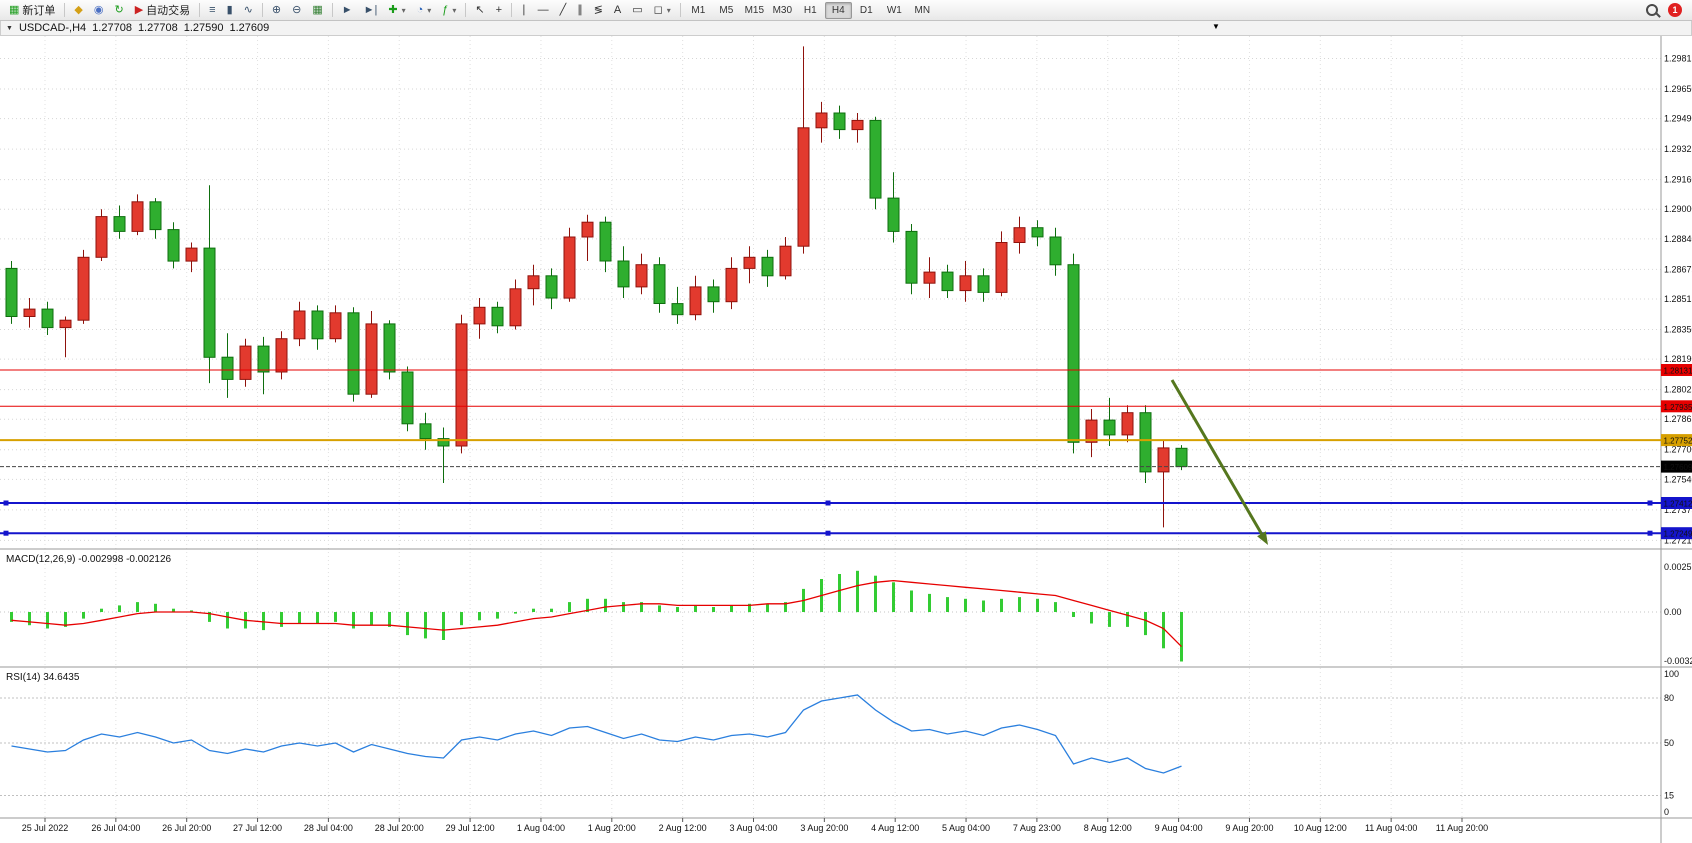 The width and height of the screenshot is (1692, 843). What do you see at coordinates (32, 10) in the screenshot?
I see `new-order-button: ▦ 新订单` at bounding box center [32, 10].